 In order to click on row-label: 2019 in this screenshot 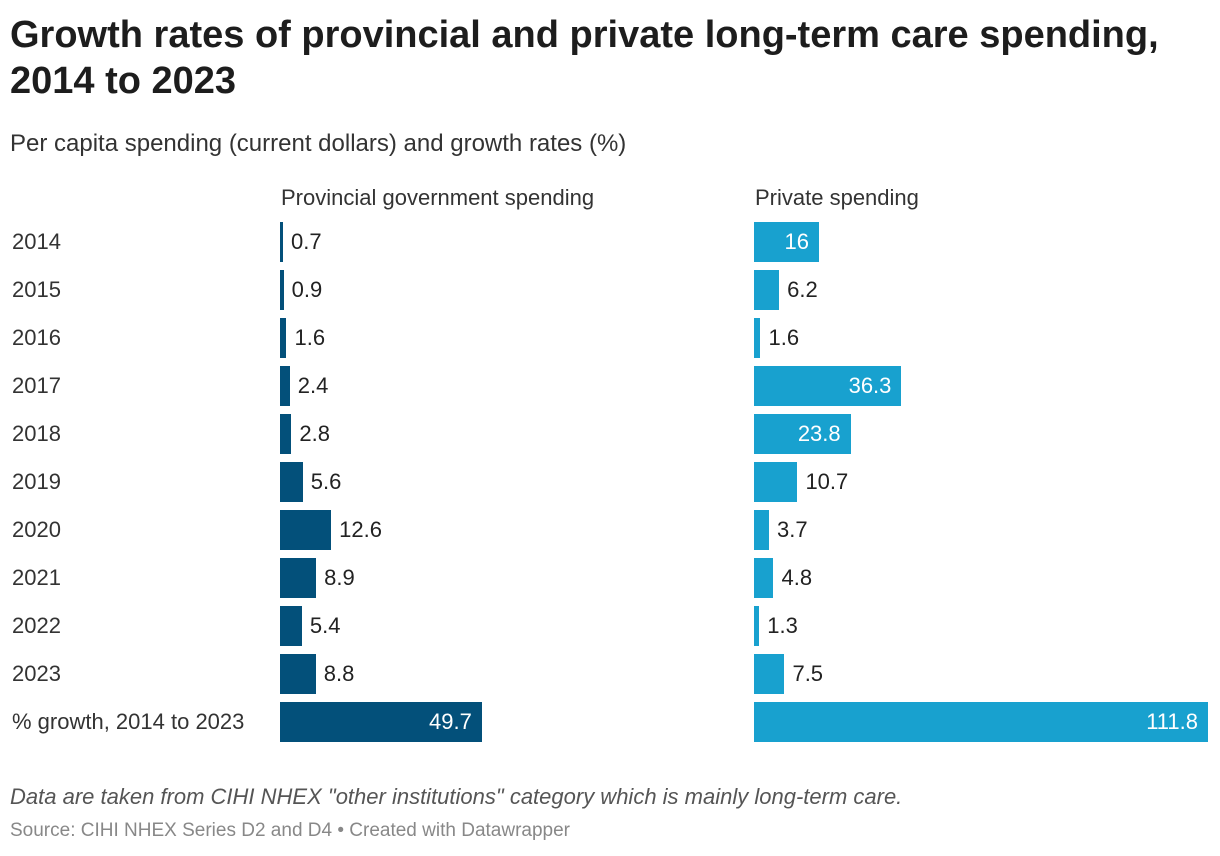, I will do `click(36, 481)`.